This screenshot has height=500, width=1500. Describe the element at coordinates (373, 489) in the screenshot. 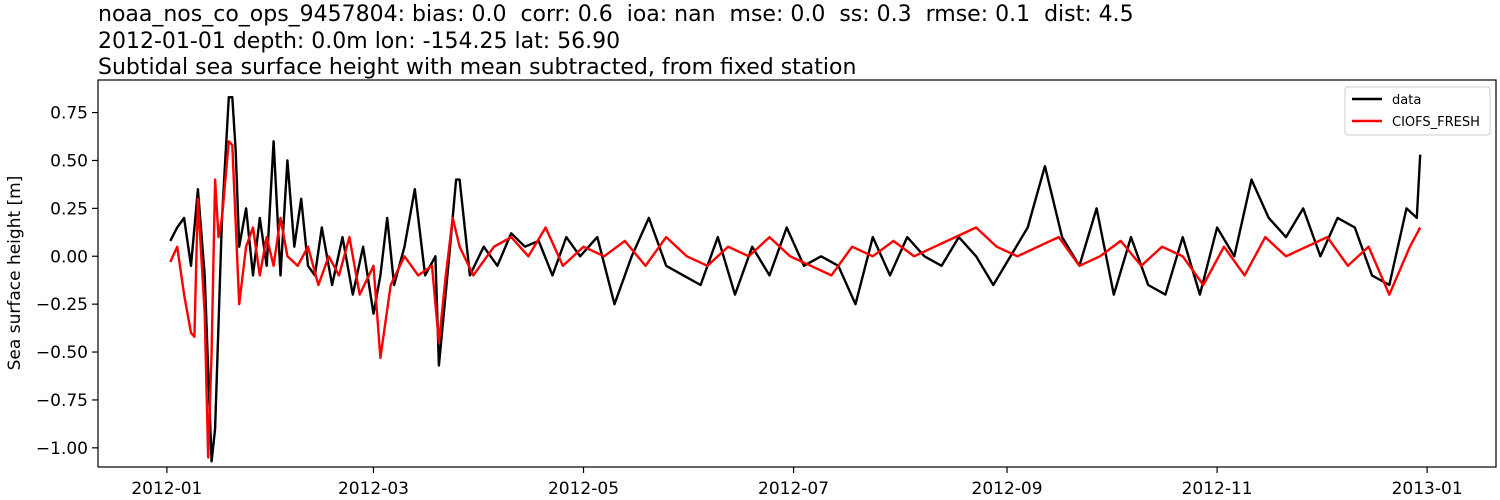

I see `x-tick-label: 2012-03` at that location.